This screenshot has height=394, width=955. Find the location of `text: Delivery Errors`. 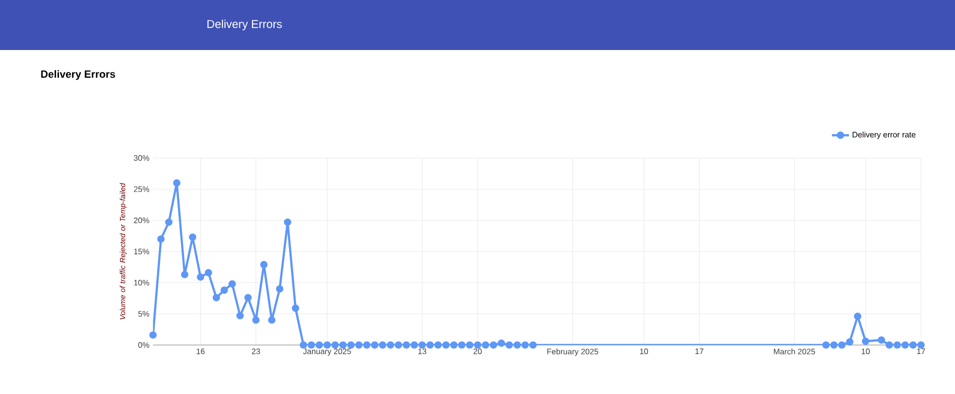

text: Delivery Errors is located at coordinates (244, 25).